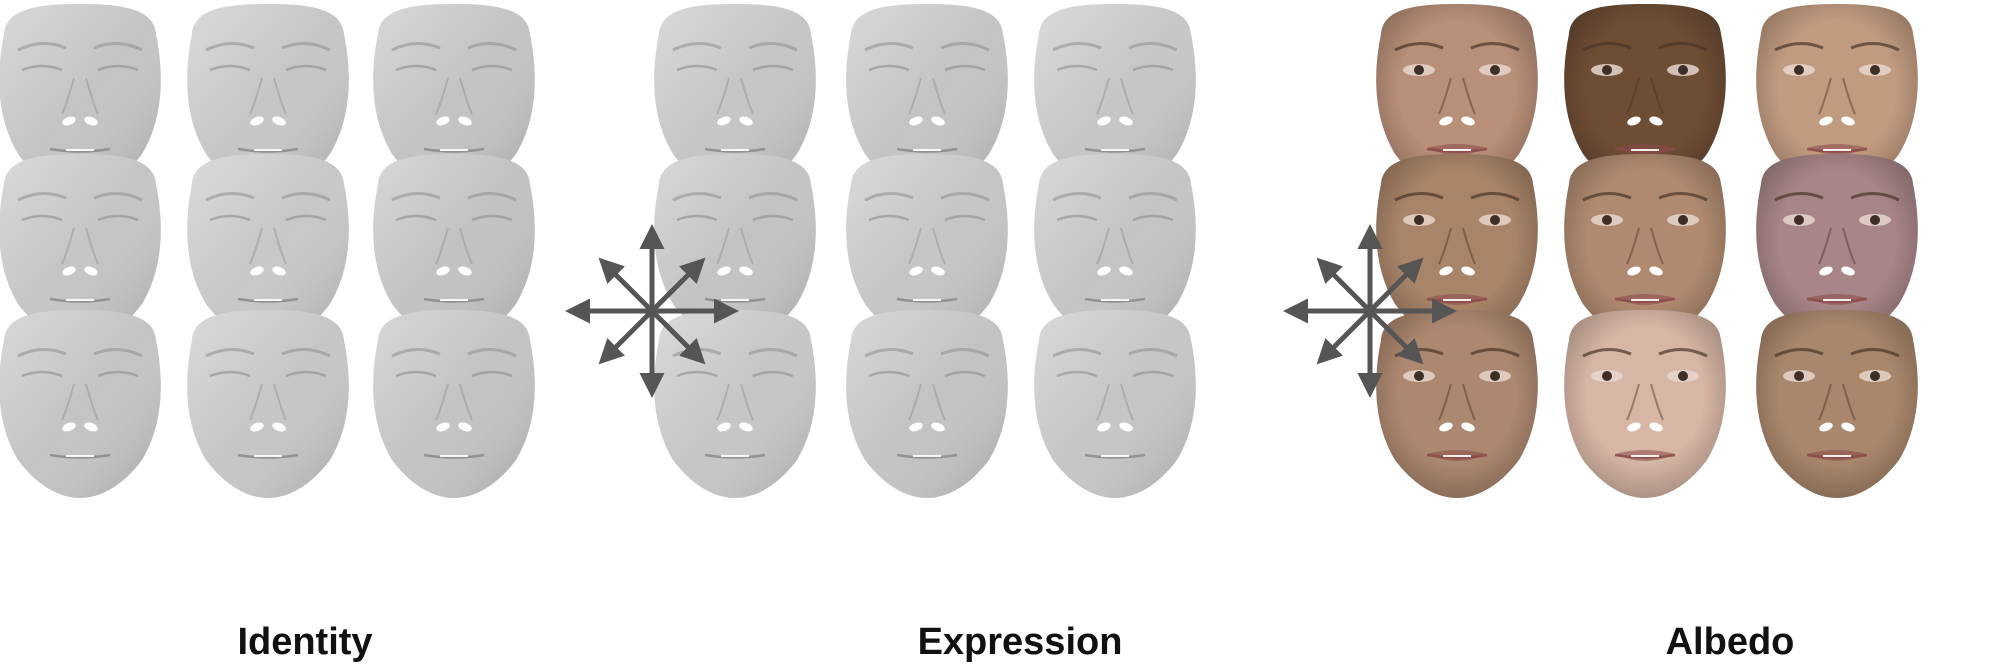 This screenshot has height=672, width=2016. Describe the element at coordinates (305, 642) in the screenshot. I see `identity-label: Identity` at that location.